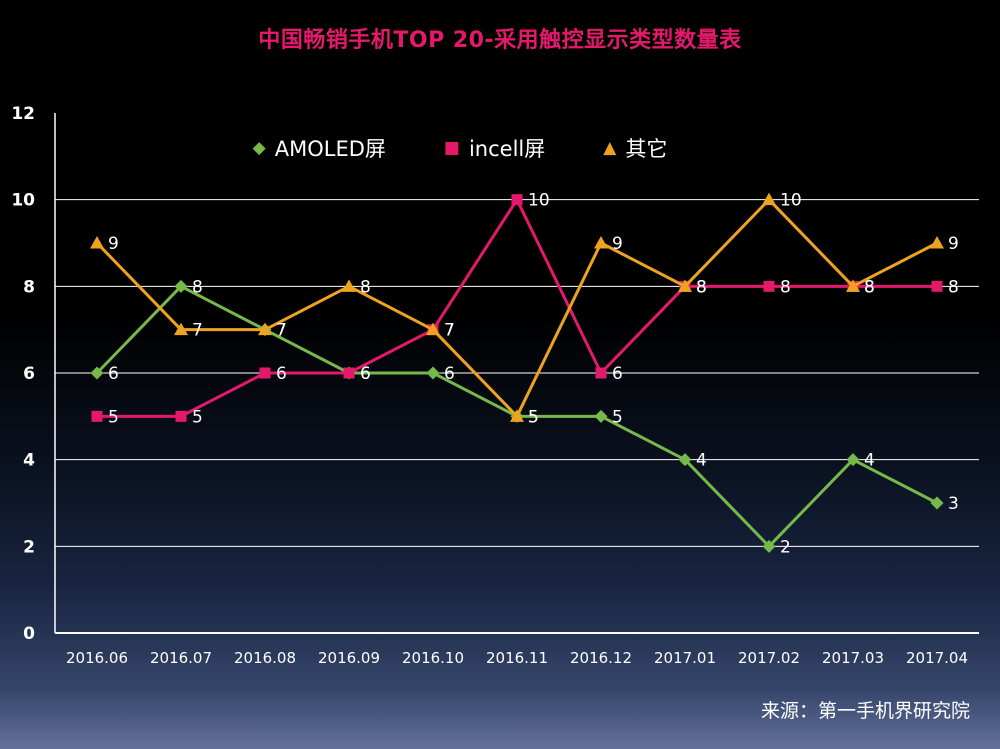 The width and height of the screenshot is (1000, 749). Describe the element at coordinates (601, 658) in the screenshot. I see `svg-text: 2016.12` at that location.